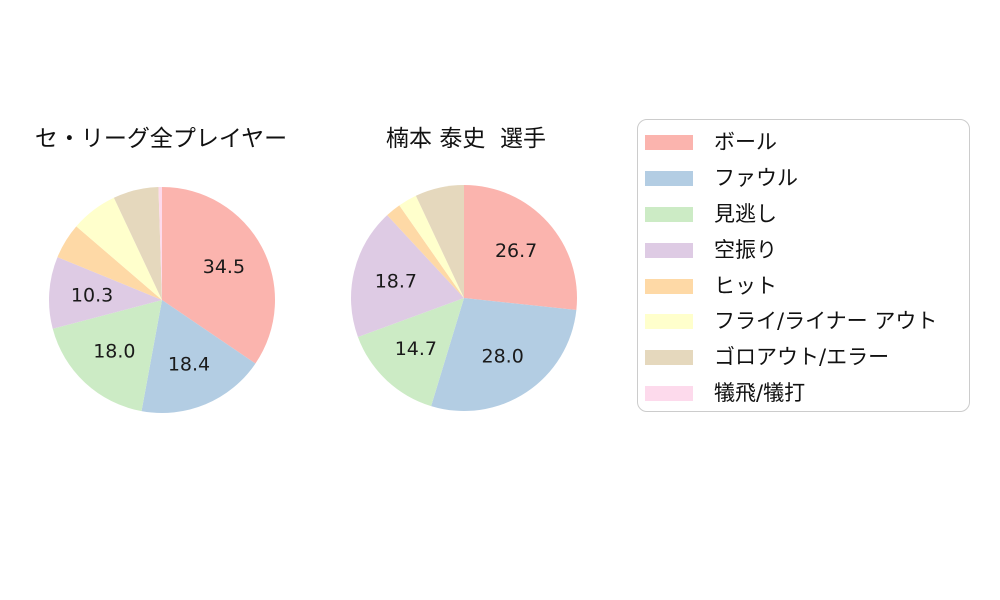  Describe the element at coordinates (807, 143) in the screenshot. I see `legend-item-0: ボール` at that location.